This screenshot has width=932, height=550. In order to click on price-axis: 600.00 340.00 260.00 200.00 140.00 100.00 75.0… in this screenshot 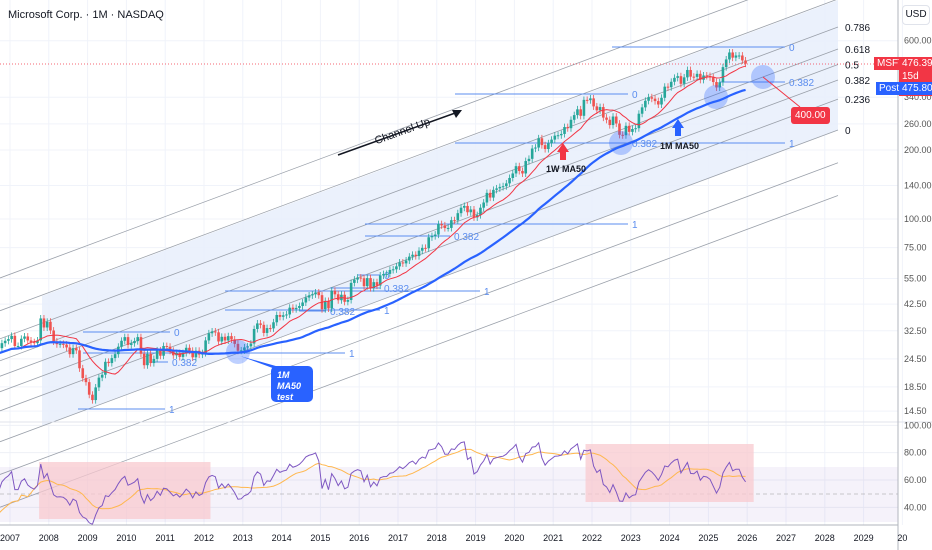, I will do `click(918, 226)`.